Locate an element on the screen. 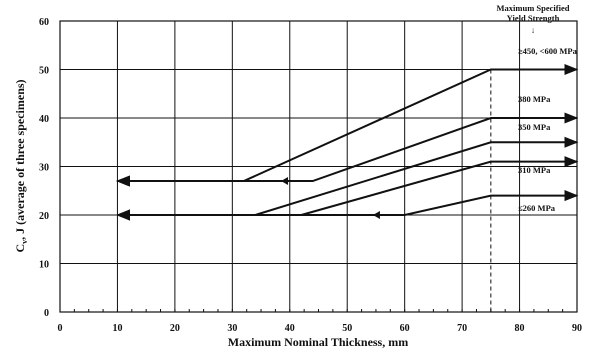 Image resolution: width=592 pixels, height=352 pixels. y-tick-label: 30 is located at coordinates (44, 168).